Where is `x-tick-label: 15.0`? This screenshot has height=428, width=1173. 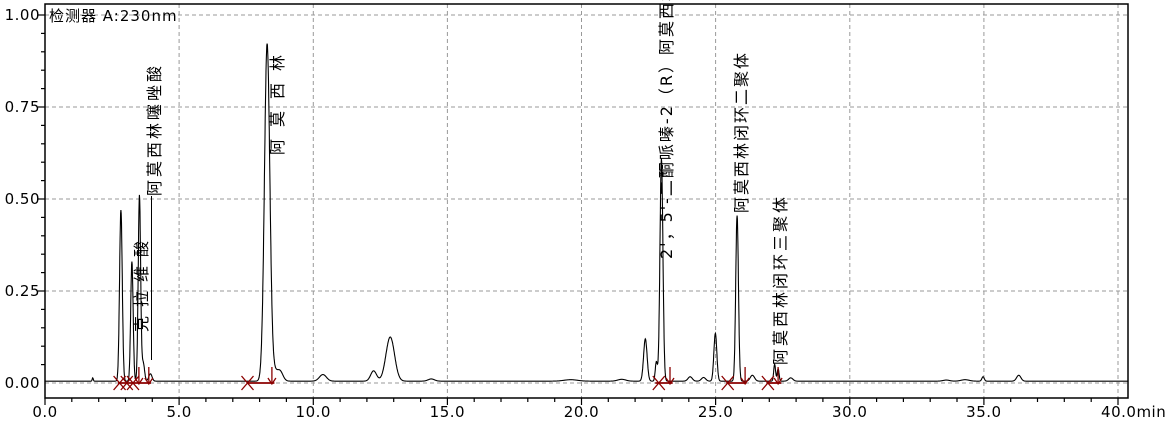
x-tick-label: 15.0 is located at coordinates (447, 412).